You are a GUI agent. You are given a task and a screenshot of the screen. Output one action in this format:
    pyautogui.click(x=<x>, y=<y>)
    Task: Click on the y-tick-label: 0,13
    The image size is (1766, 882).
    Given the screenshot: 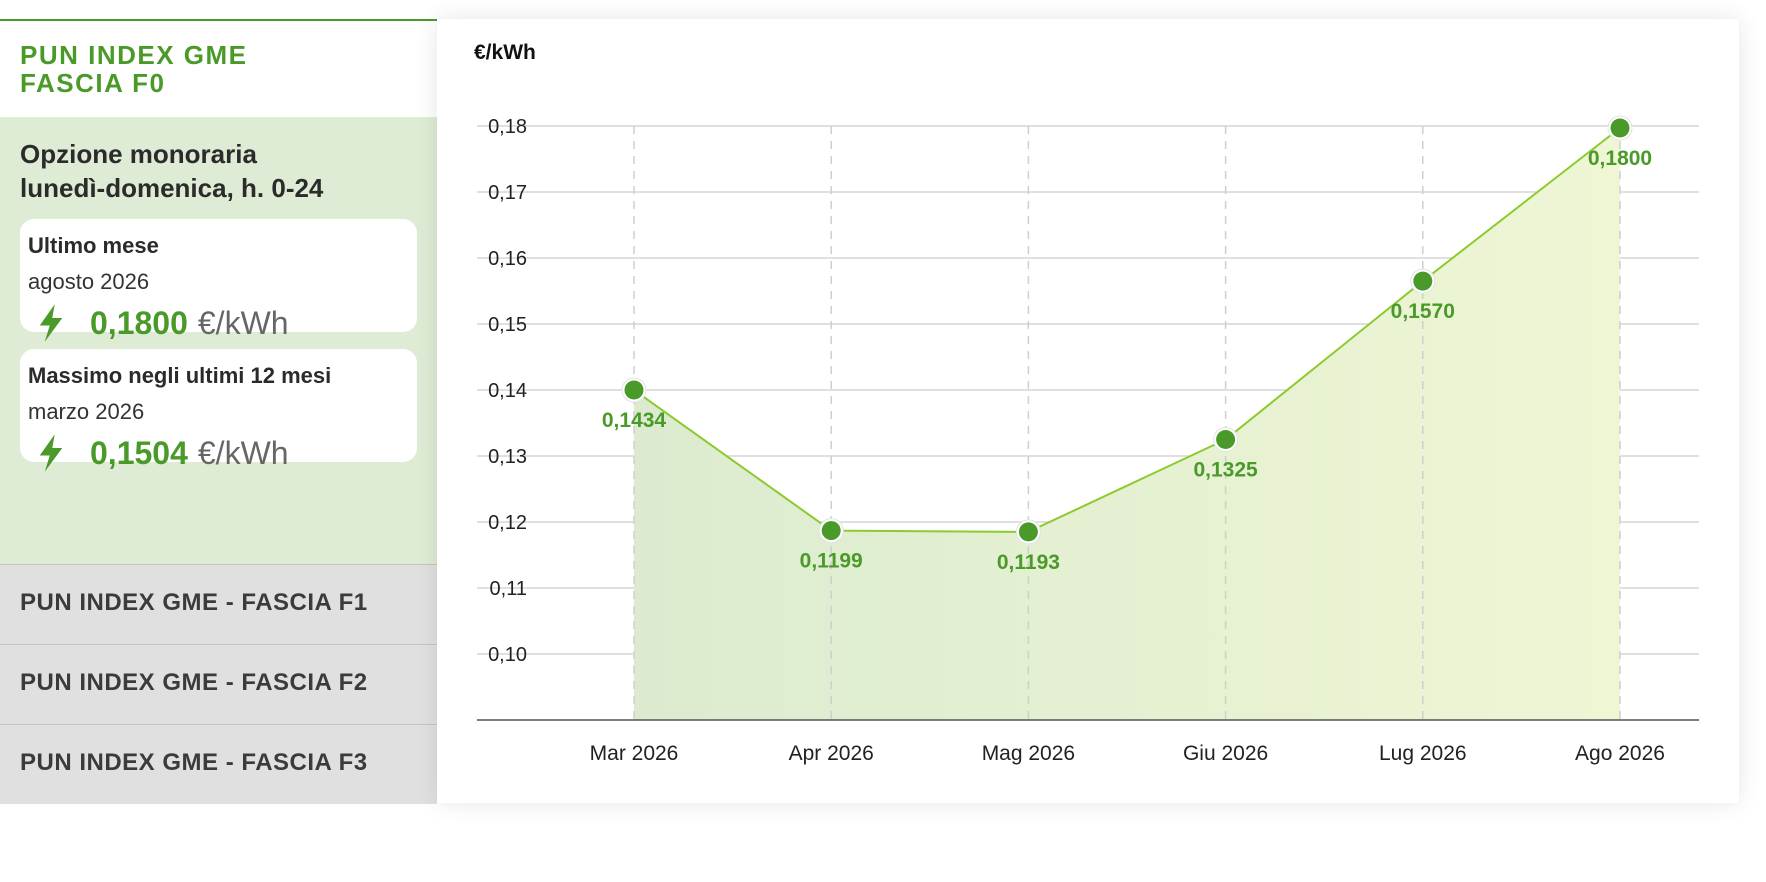 What is the action you would take?
    pyautogui.click(x=507, y=457)
    